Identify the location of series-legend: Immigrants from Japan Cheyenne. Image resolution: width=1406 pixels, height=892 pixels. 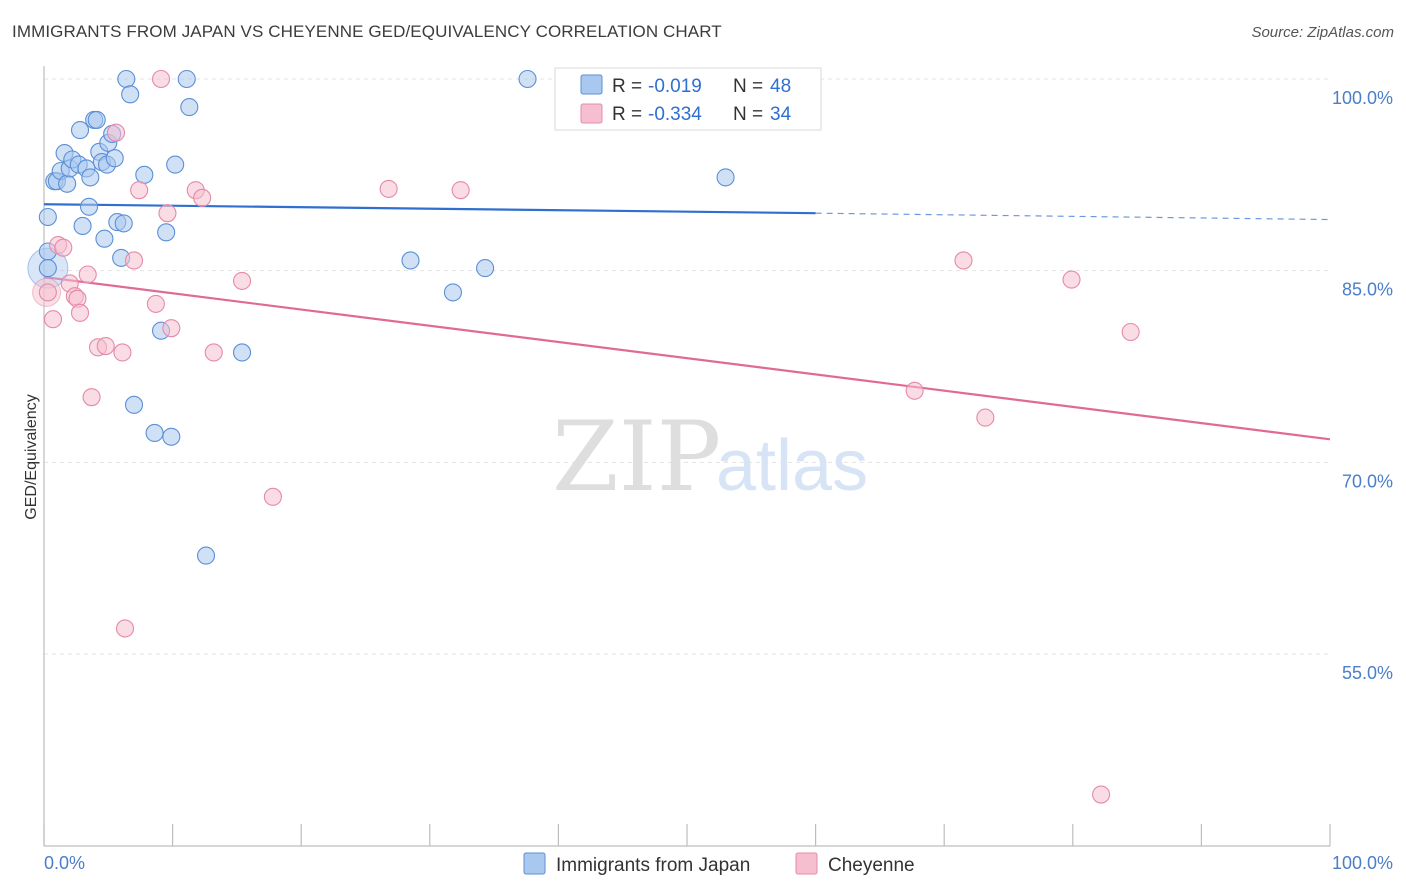
(719, 864).